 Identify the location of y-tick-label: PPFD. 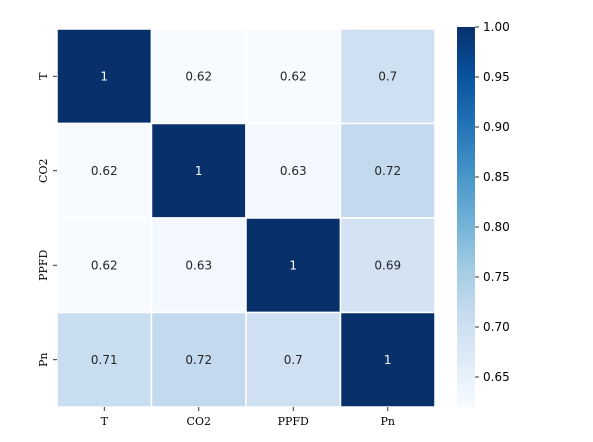
(43, 264).